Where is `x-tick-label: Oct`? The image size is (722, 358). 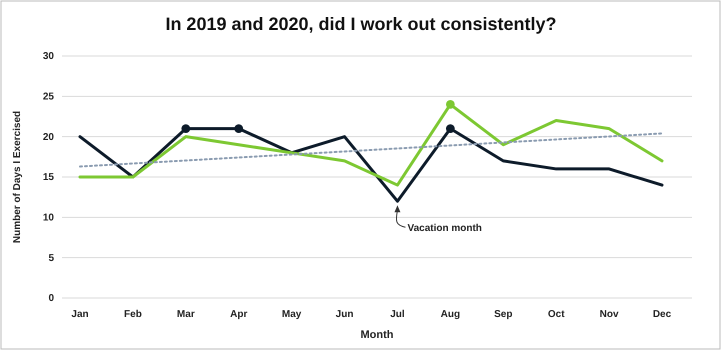
x-tick-label: Oct is located at coordinates (557, 314).